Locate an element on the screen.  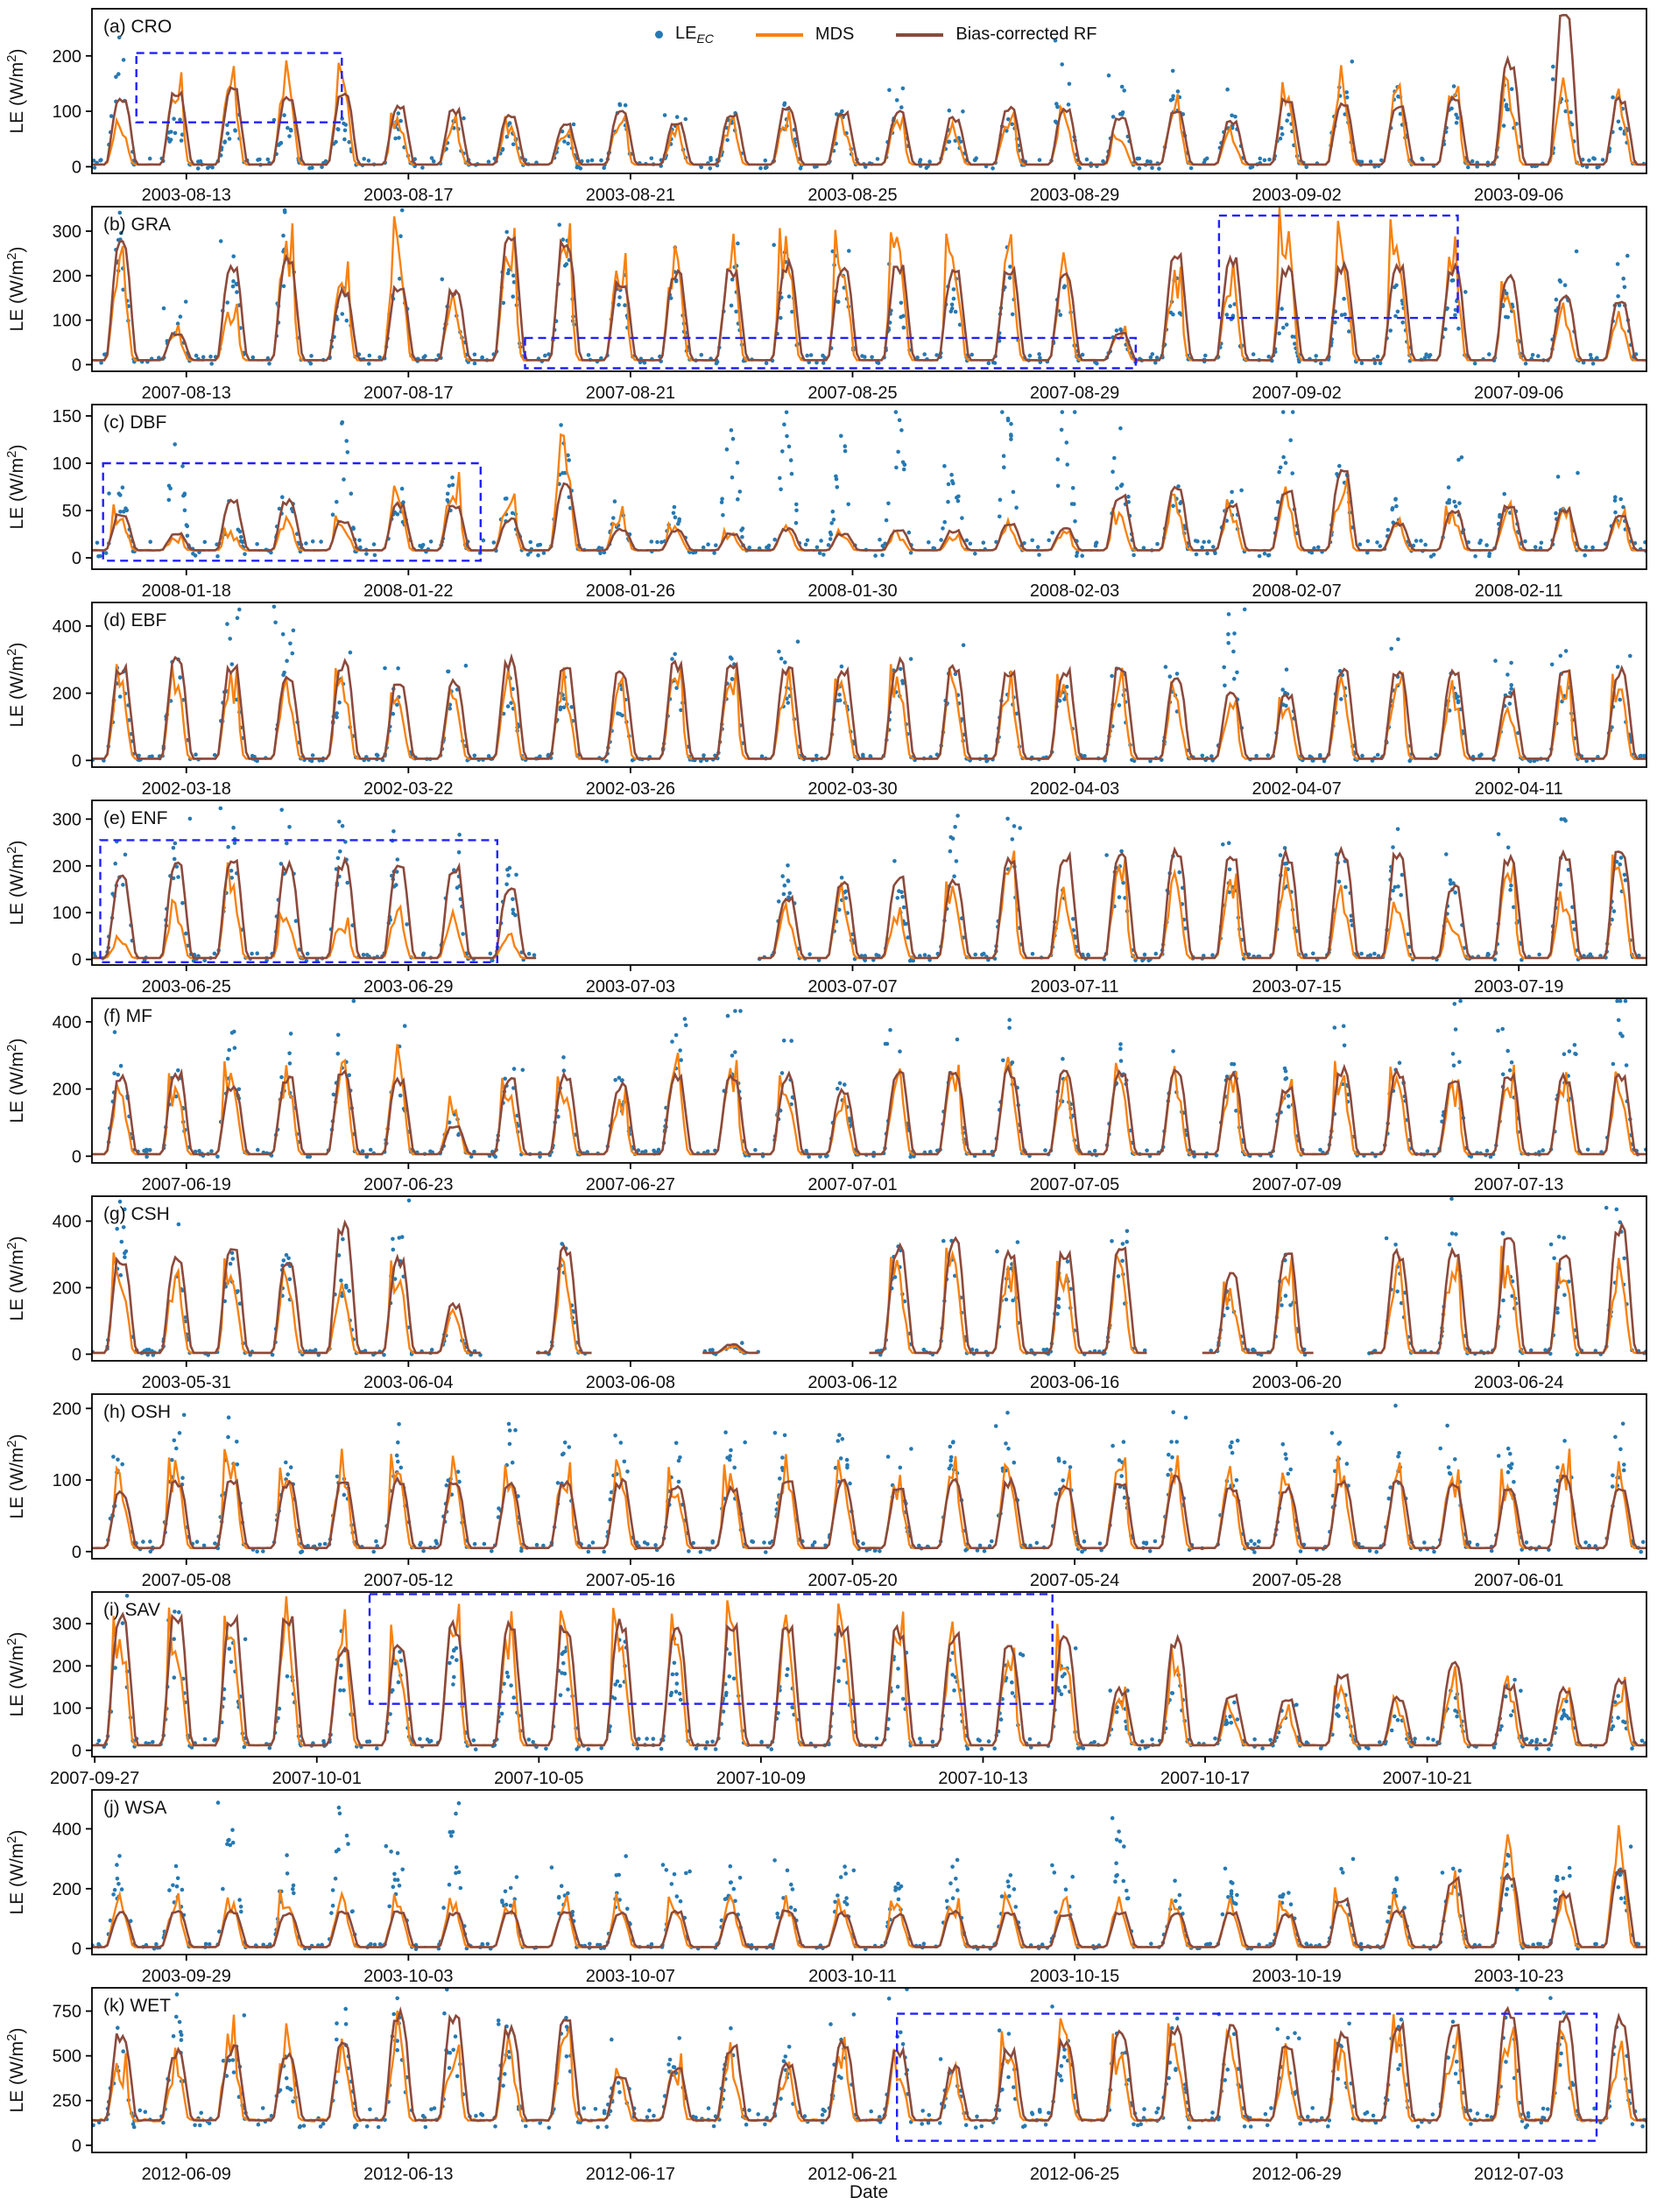
x-tick-label: 2003-07-15 is located at coordinates (1296, 986).